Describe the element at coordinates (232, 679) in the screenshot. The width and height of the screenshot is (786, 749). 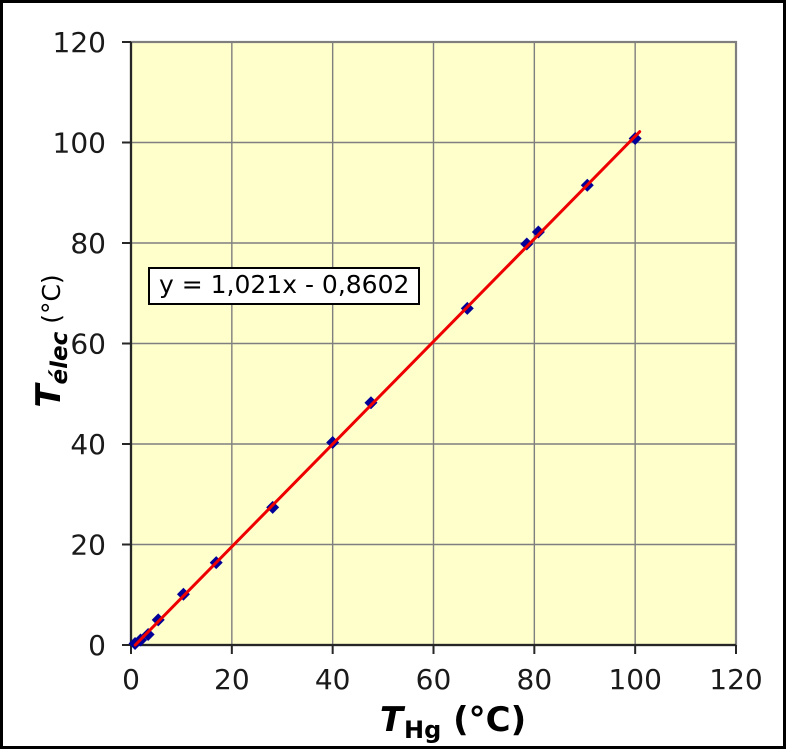
I see `tick-label-x-20: 20` at that location.